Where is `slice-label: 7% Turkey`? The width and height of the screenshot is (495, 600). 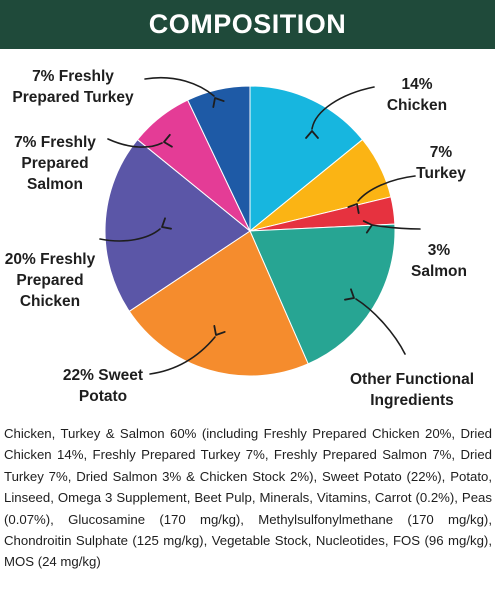 slice-label: 7% Turkey is located at coordinates (441, 163).